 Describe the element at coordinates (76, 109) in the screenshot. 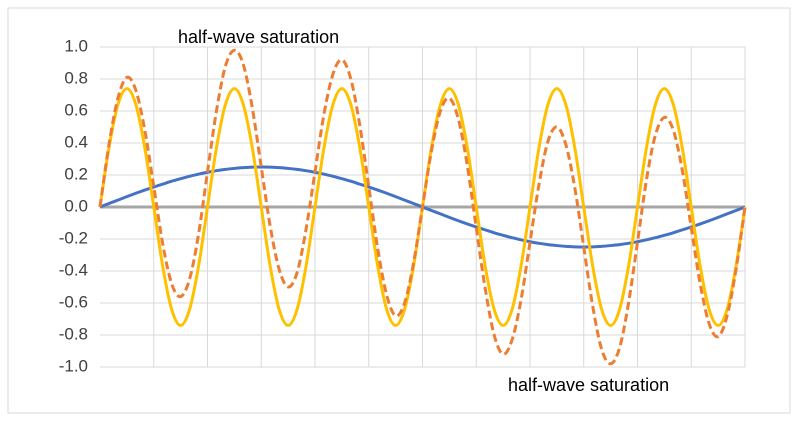

I see `y-tick-label: 0.6` at that location.